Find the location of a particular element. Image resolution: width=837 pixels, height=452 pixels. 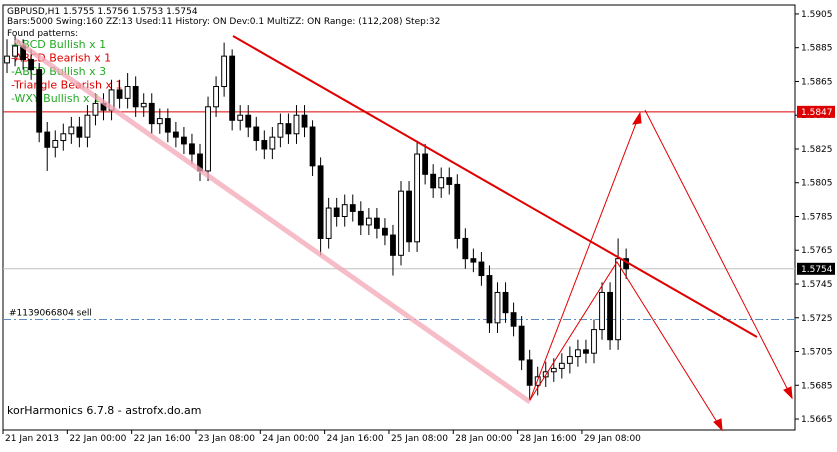

level-label: 1.5847 is located at coordinates (817, 113).